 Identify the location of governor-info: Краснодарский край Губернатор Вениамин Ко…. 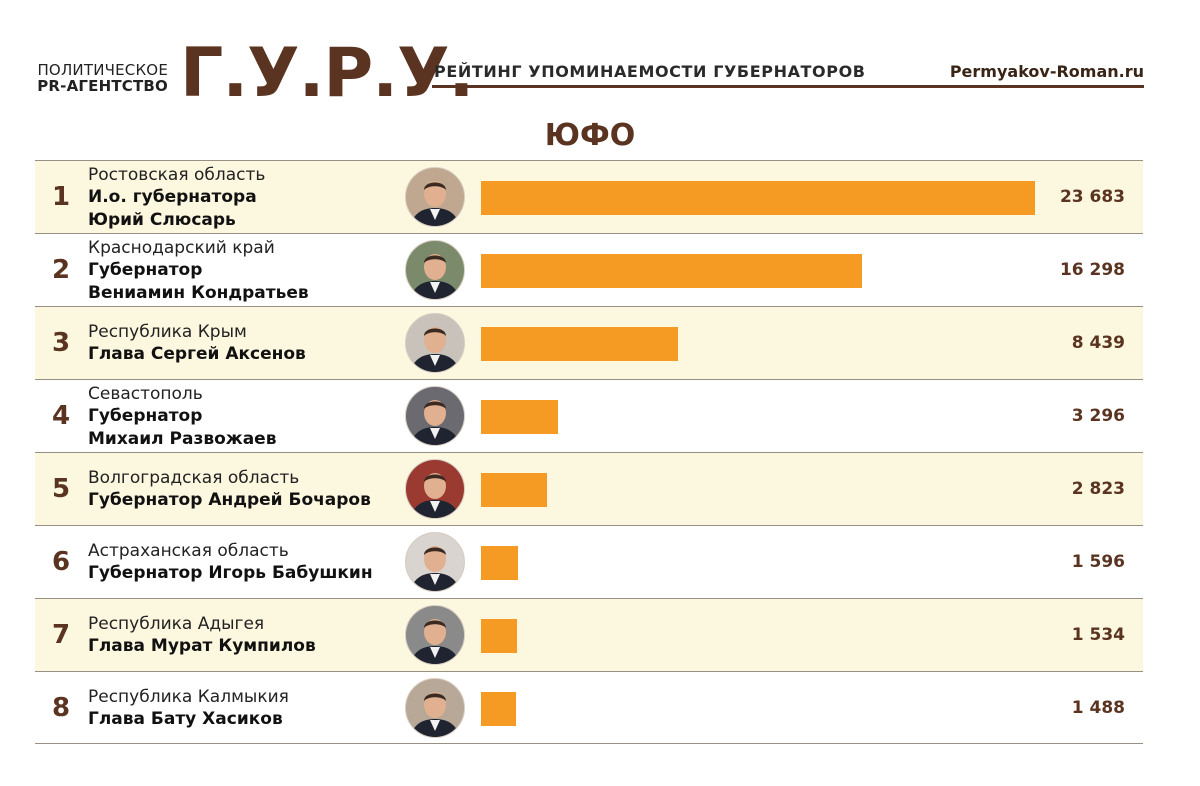
(248, 270).